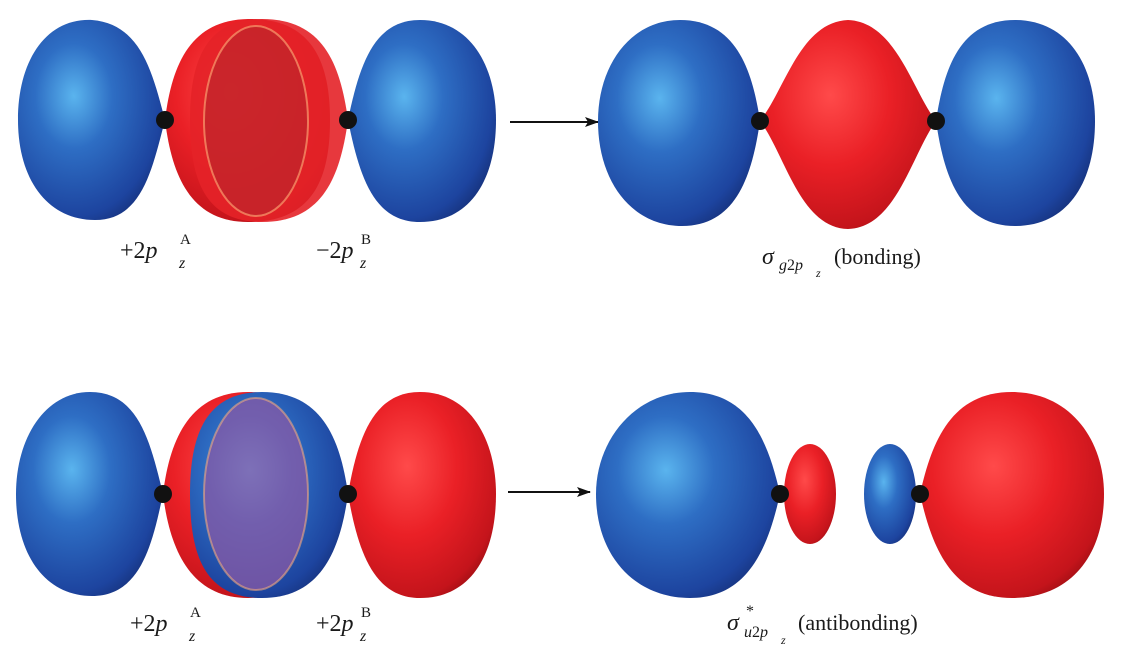  I want to click on atom-b-outer-lobe, so click(422, 121).